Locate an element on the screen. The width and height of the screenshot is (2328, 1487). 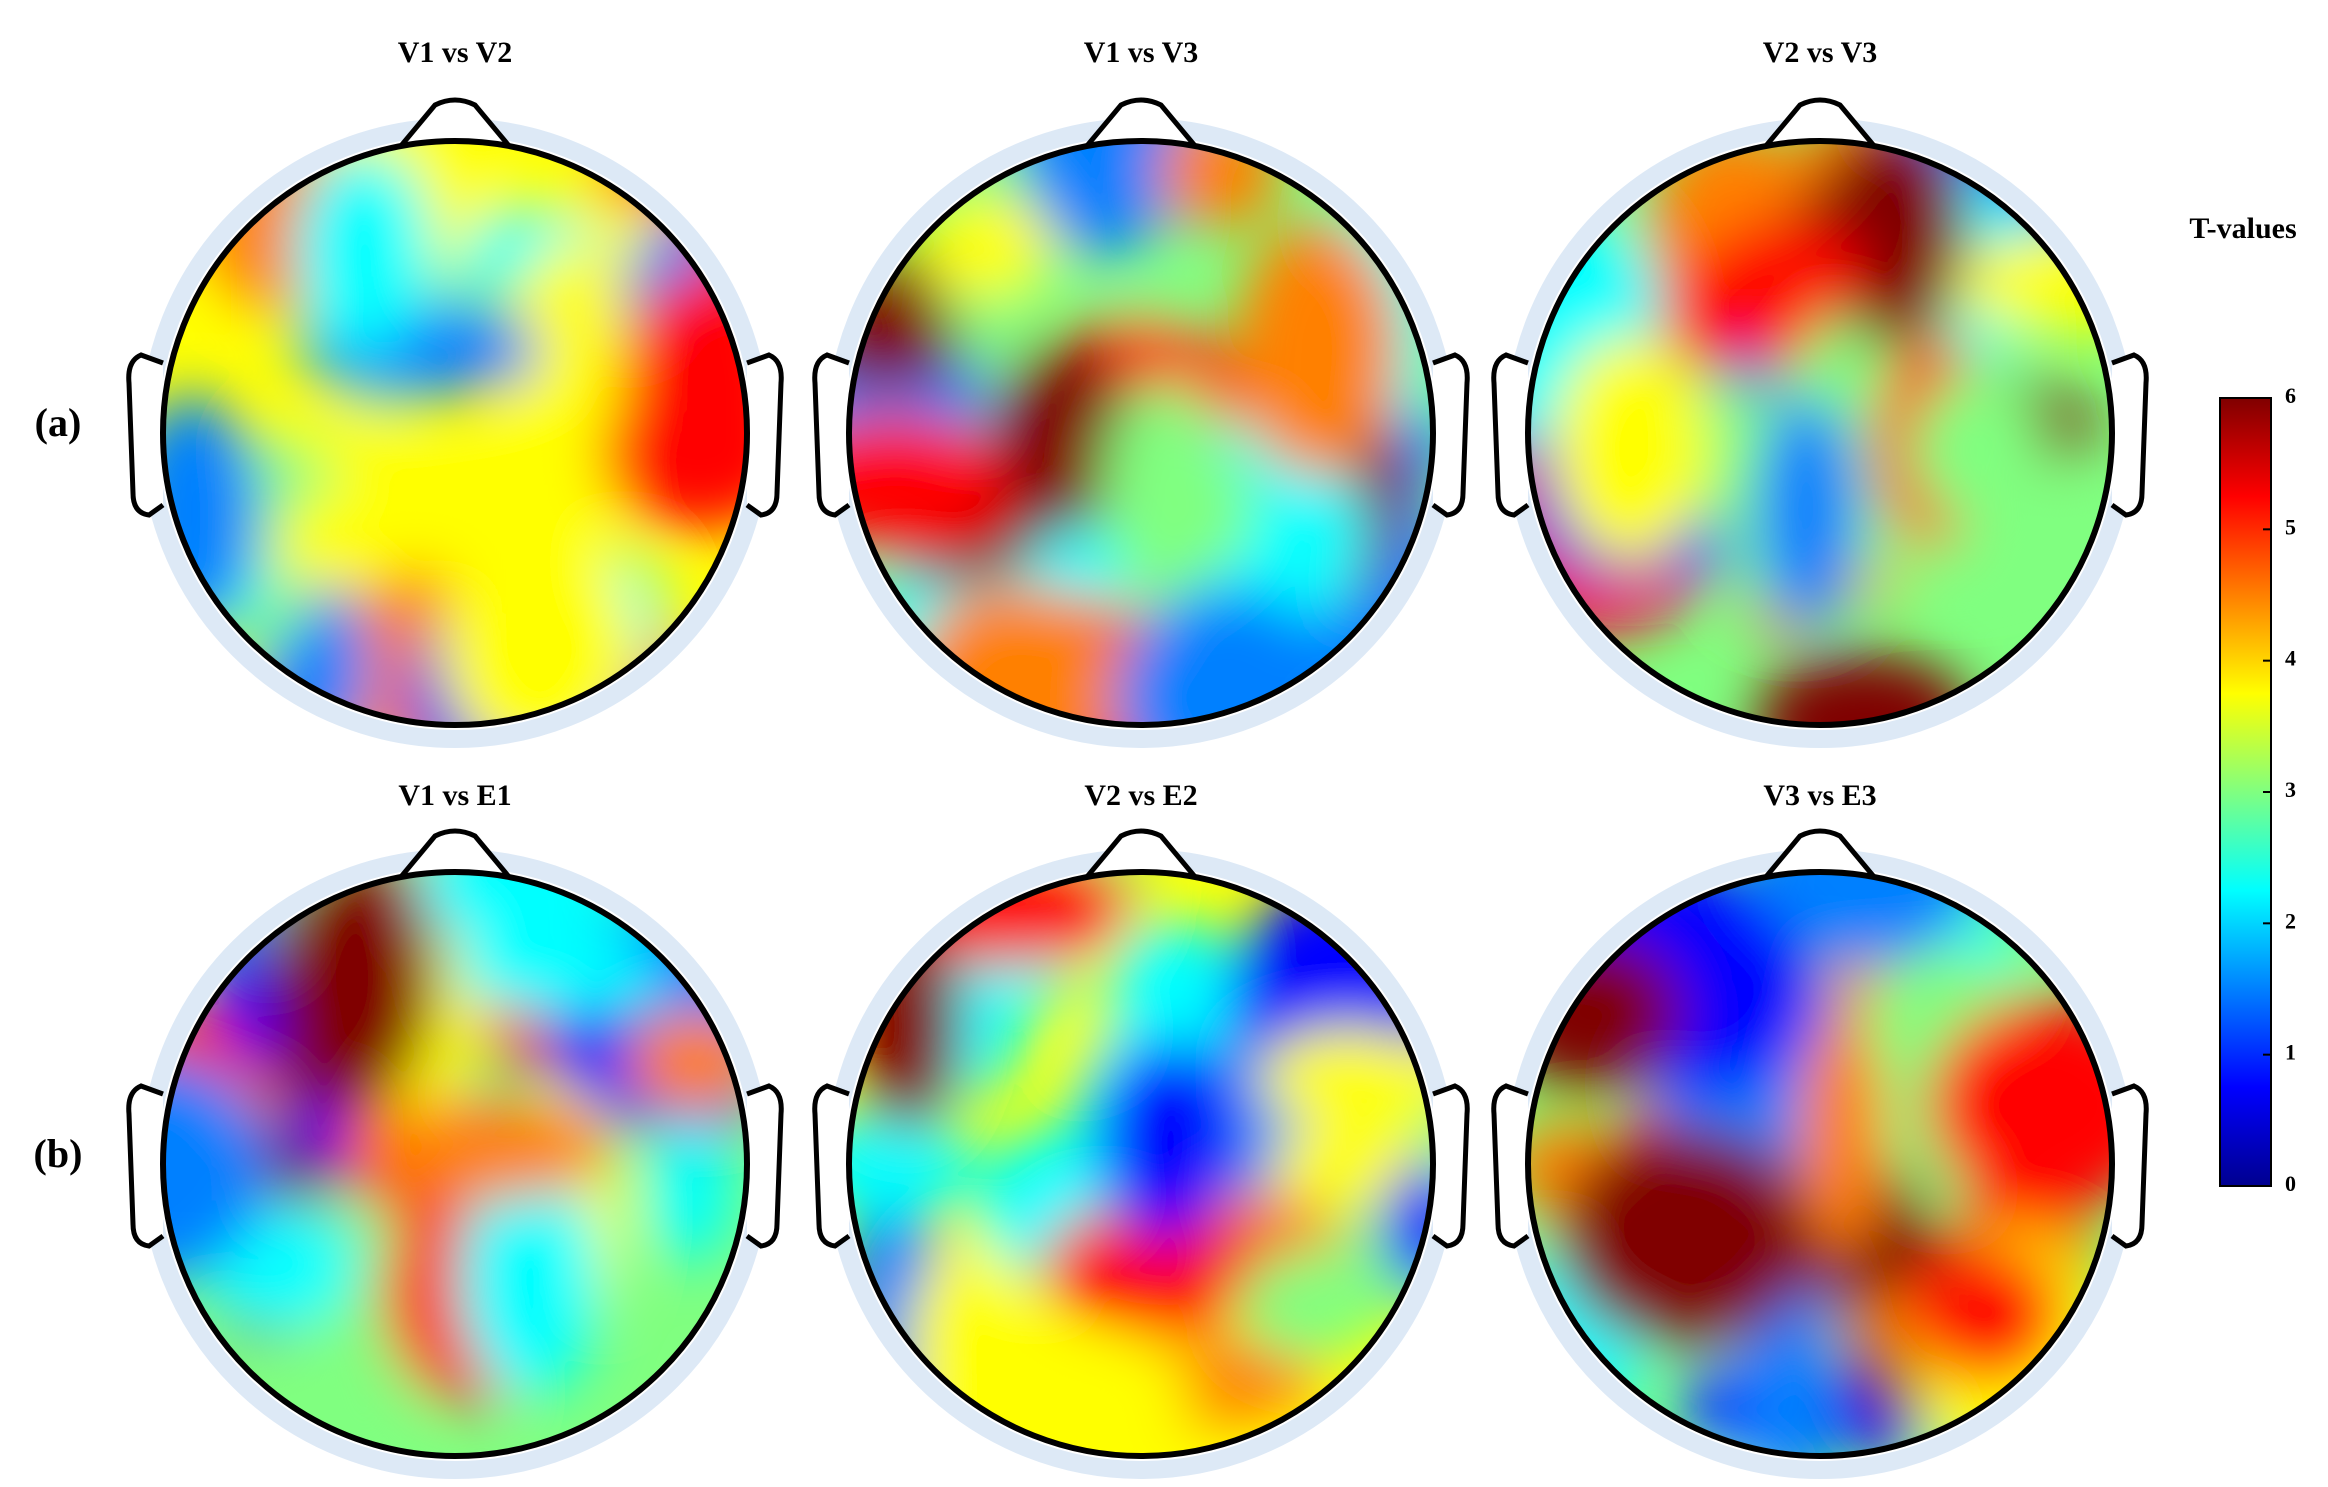
colorbar-tick-label: 0 is located at coordinates (2290, 1183).